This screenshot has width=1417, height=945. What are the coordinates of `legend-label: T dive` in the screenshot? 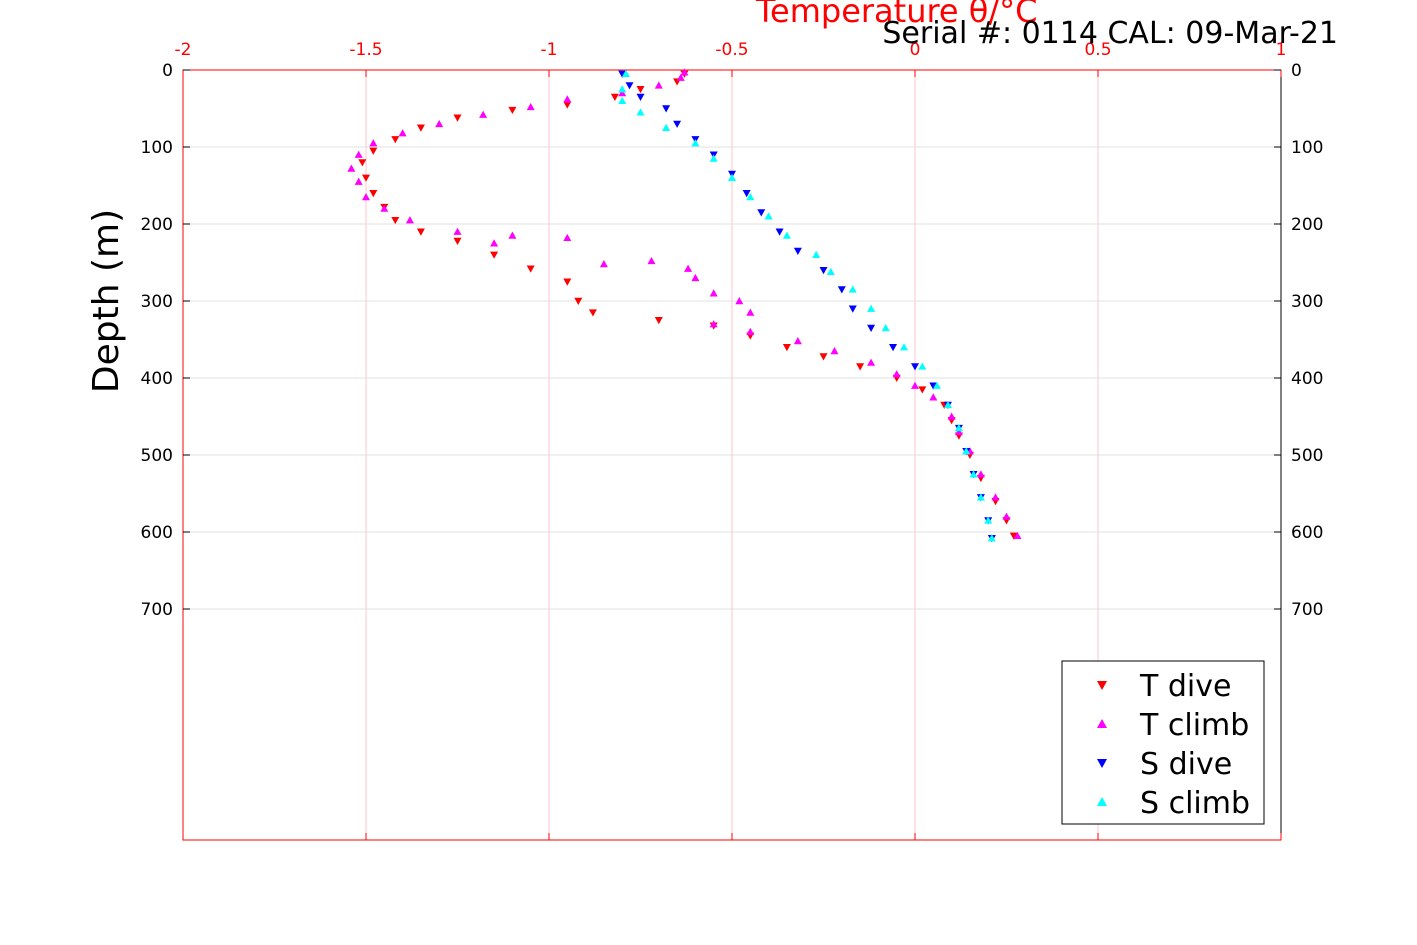 It's located at (1185, 686).